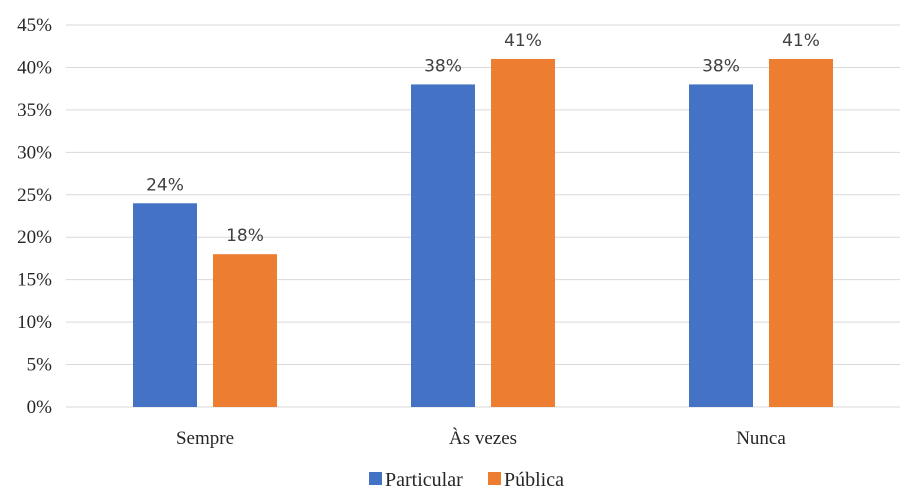  What do you see at coordinates (34, 322) in the screenshot?
I see `y-tick-label: 10%` at bounding box center [34, 322].